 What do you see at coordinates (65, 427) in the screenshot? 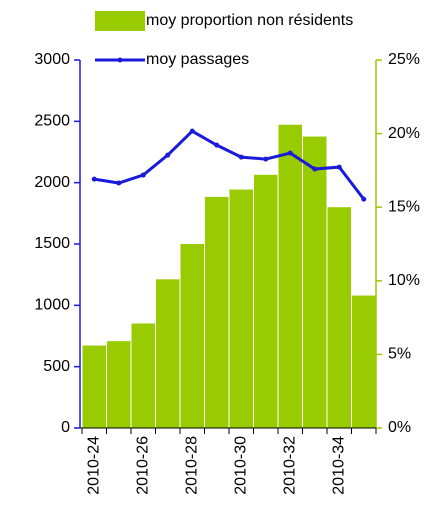
I see `y-tick-label: 0` at bounding box center [65, 427].